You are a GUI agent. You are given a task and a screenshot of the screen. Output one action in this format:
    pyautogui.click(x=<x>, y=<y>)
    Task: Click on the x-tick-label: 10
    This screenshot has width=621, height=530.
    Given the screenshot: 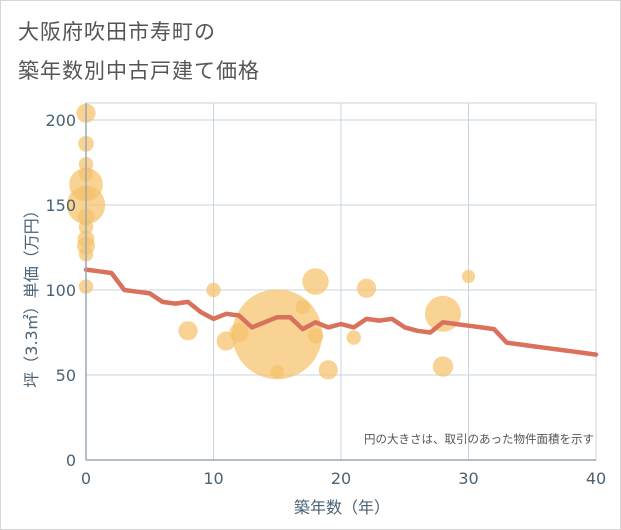 What is the action you would take?
    pyautogui.click(x=213, y=478)
    